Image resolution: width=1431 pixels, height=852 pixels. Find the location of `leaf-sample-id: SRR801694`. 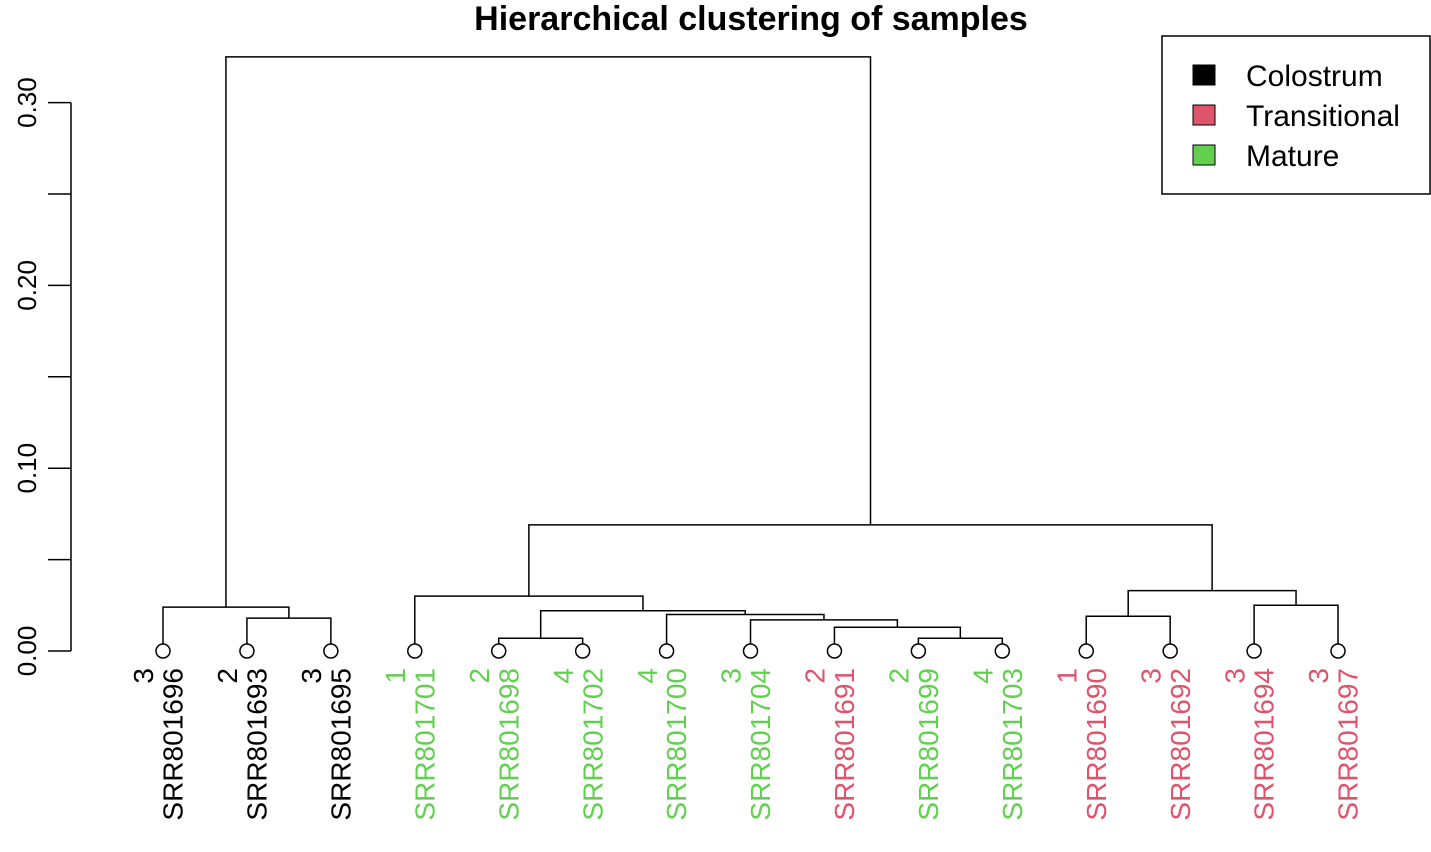

leaf-sample-id: SRR801694 is located at coordinates (1264, 744).